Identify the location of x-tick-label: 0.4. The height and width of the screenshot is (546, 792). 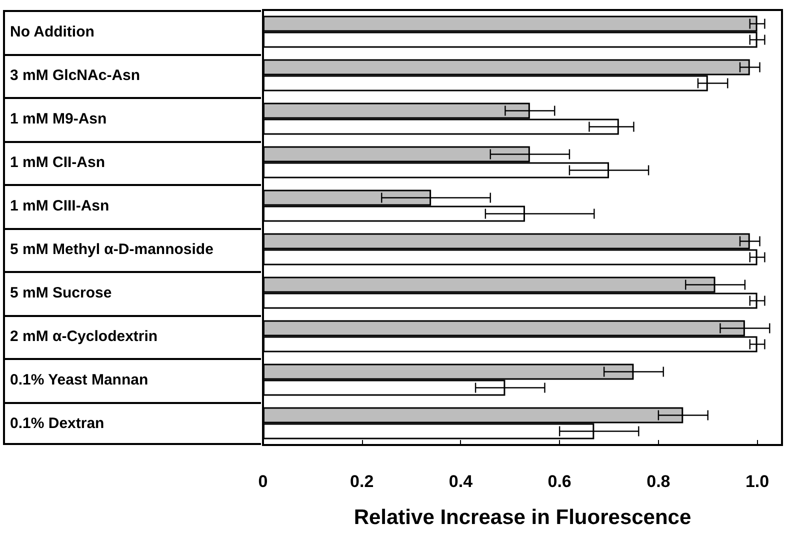
(461, 481).